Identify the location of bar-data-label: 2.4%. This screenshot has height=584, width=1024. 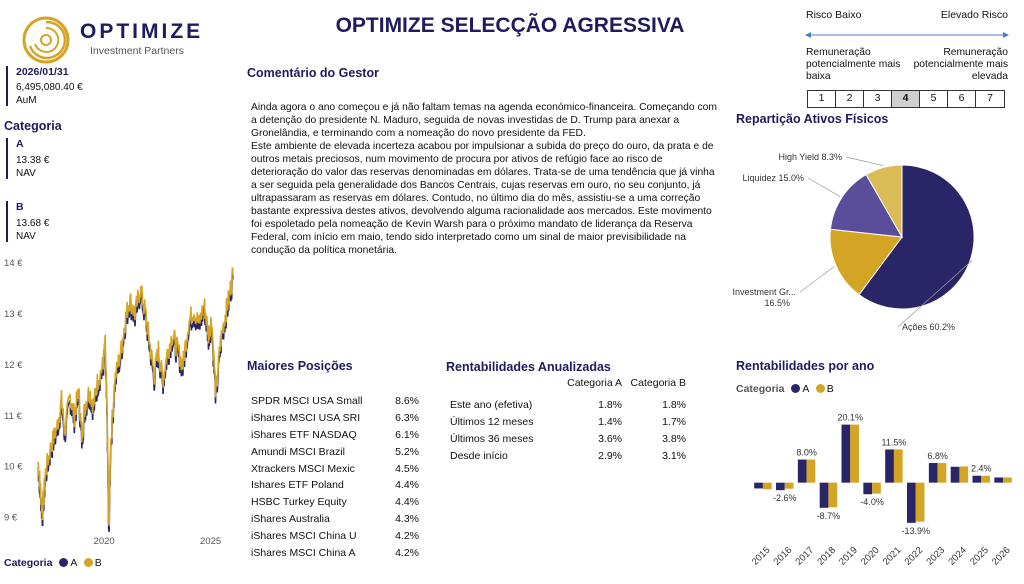
(981, 469).